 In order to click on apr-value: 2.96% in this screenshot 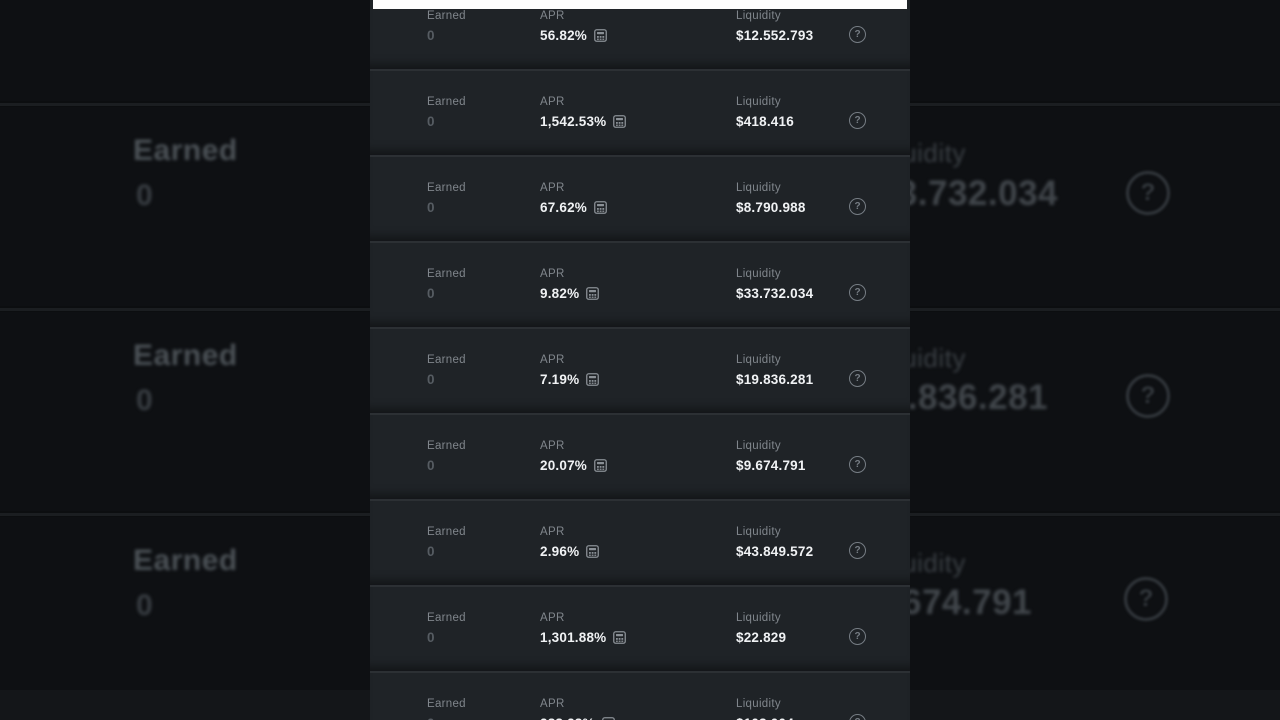, I will do `click(560, 551)`.